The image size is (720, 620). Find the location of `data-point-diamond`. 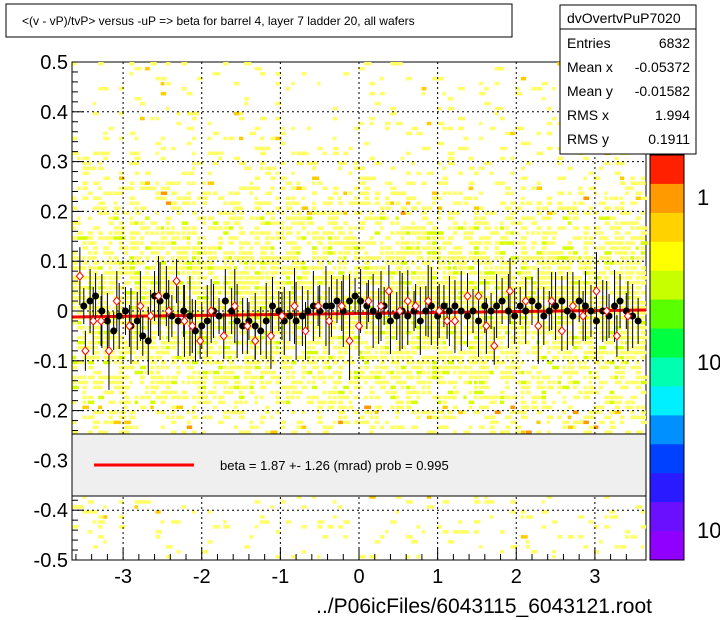

data-point-diamond is located at coordinates (617, 336).